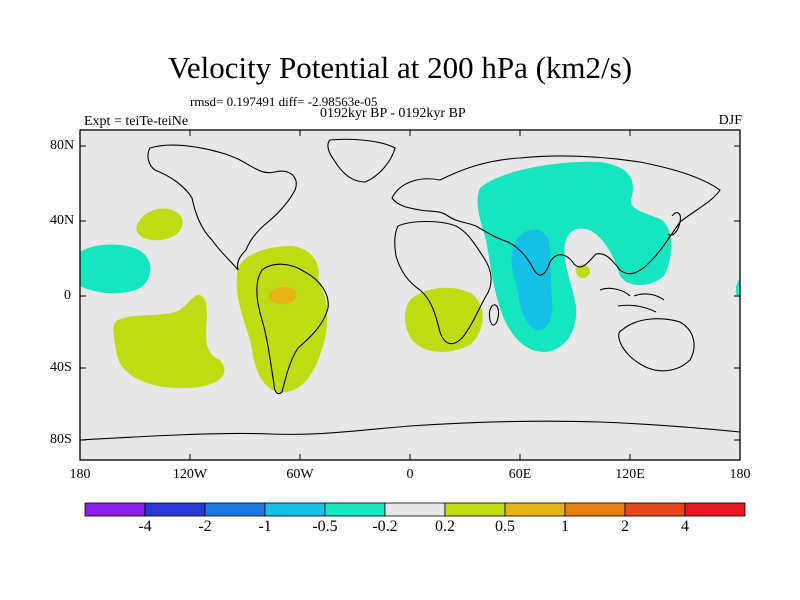  I want to click on coast-greenland, so click(361, 160).